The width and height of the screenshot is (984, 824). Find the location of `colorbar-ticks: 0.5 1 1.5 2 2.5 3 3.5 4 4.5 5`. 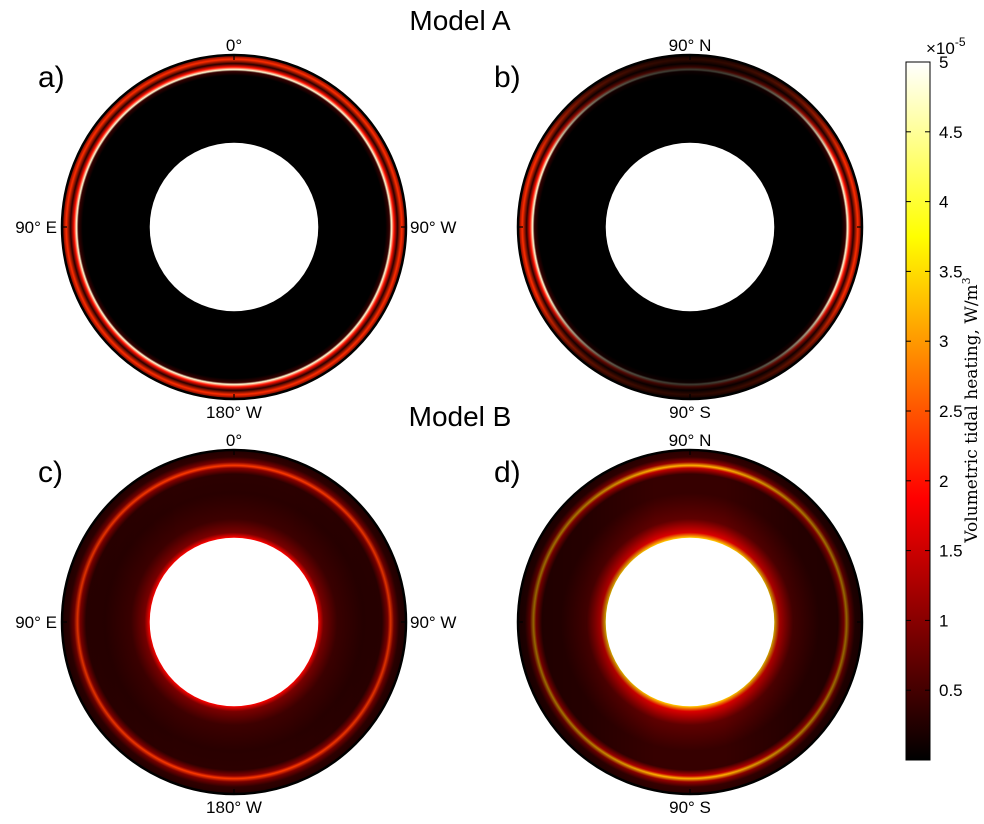

colorbar-ticks: 0.5 1 1.5 2 2.5 3 3.5 4 4.5 5 is located at coordinates (934, 376).